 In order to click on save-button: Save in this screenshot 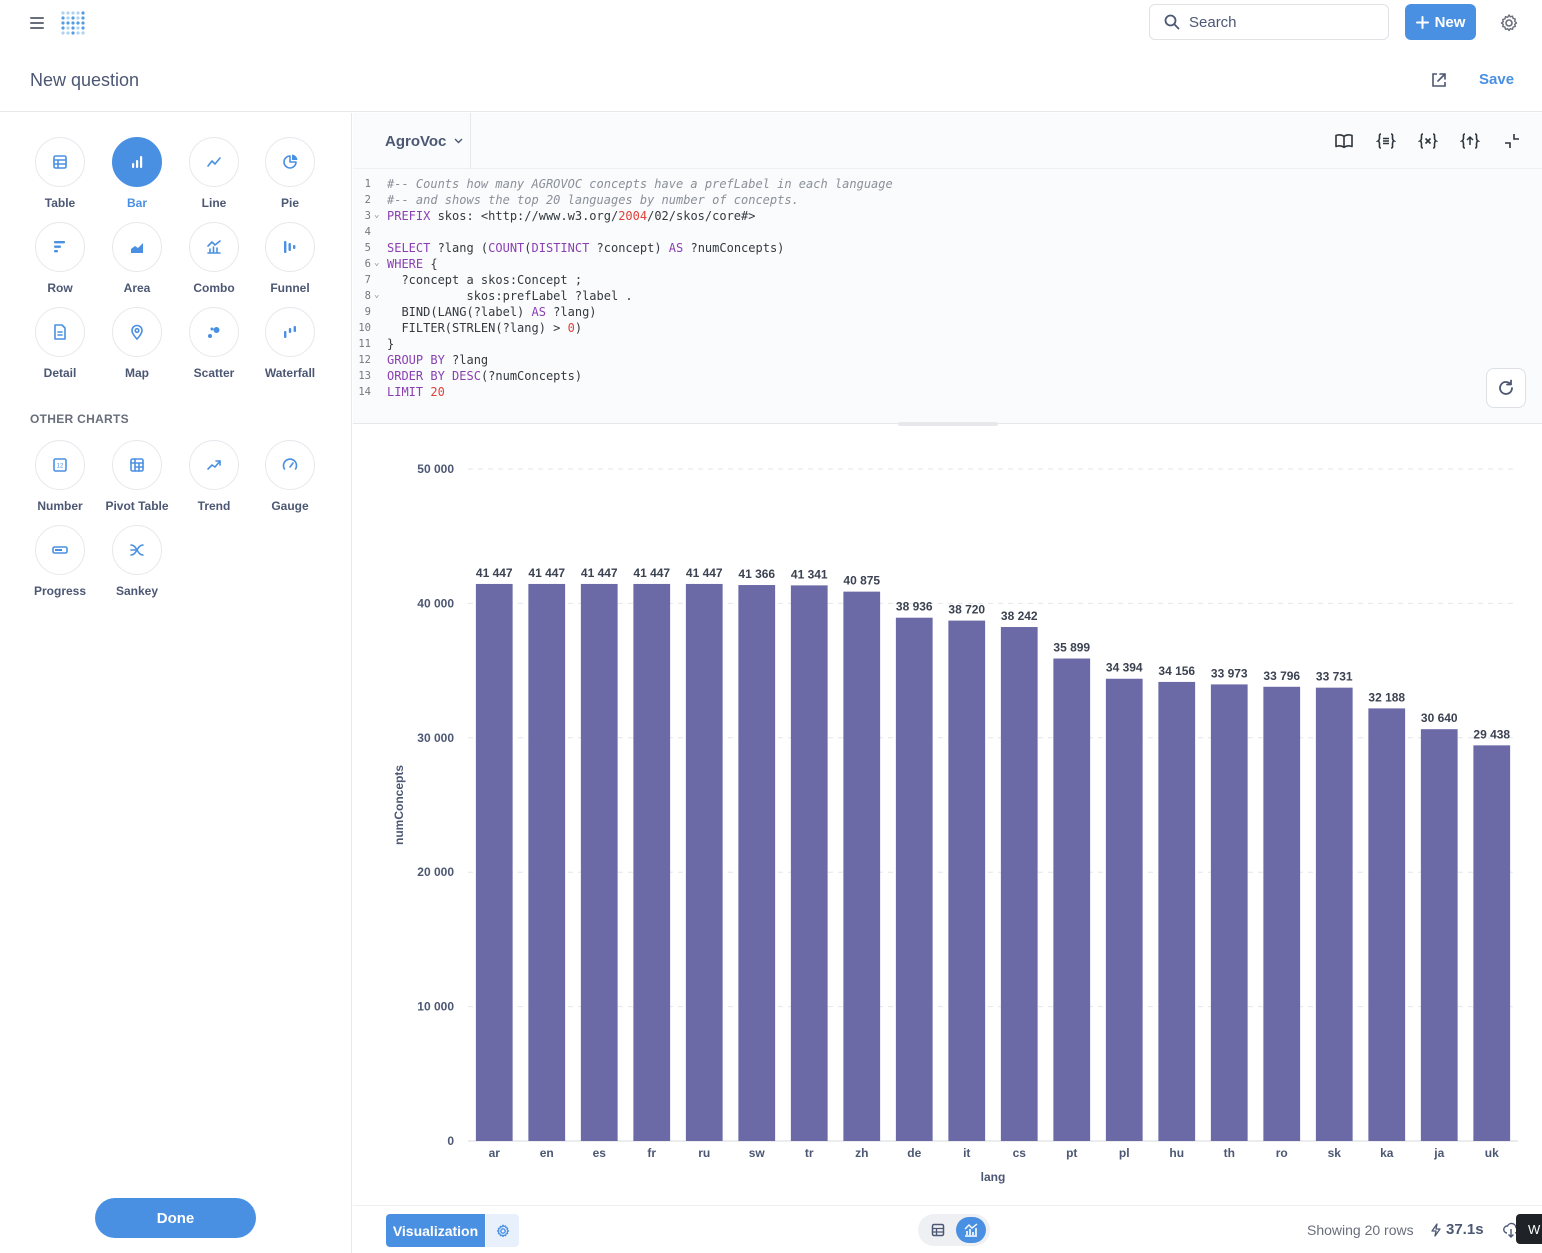, I will do `click(1497, 79)`.